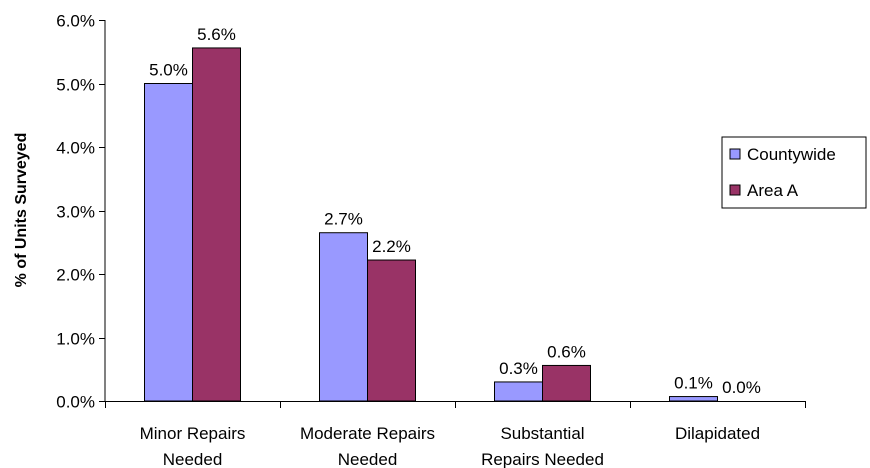 The width and height of the screenshot is (870, 468). What do you see at coordinates (367, 446) in the screenshot?
I see `x-category-label: Moderate Repairs Needed` at bounding box center [367, 446].